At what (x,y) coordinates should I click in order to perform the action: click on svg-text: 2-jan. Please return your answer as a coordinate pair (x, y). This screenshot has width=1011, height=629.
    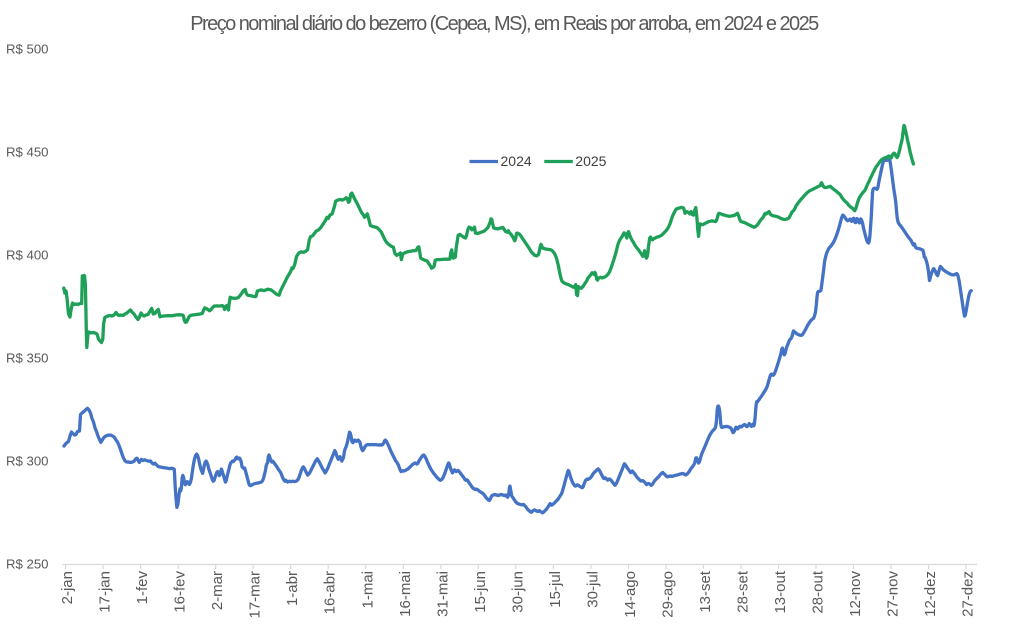
    Looking at the image, I should click on (67, 587).